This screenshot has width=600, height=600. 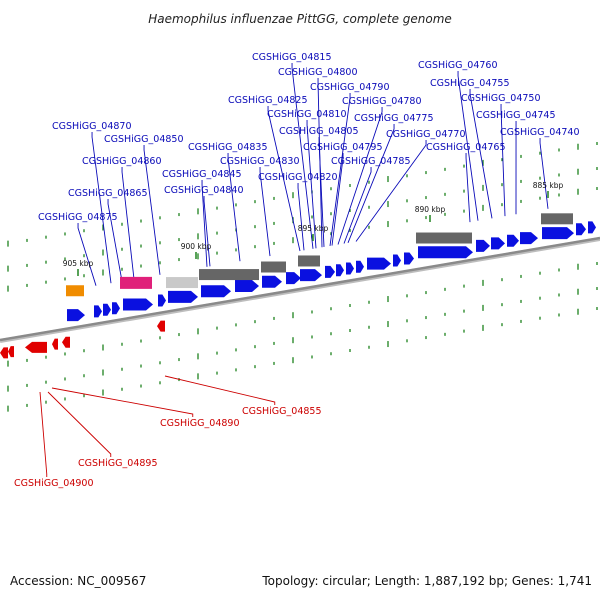 I want to click on kbp-label: 895 kbp, so click(x=313, y=228).